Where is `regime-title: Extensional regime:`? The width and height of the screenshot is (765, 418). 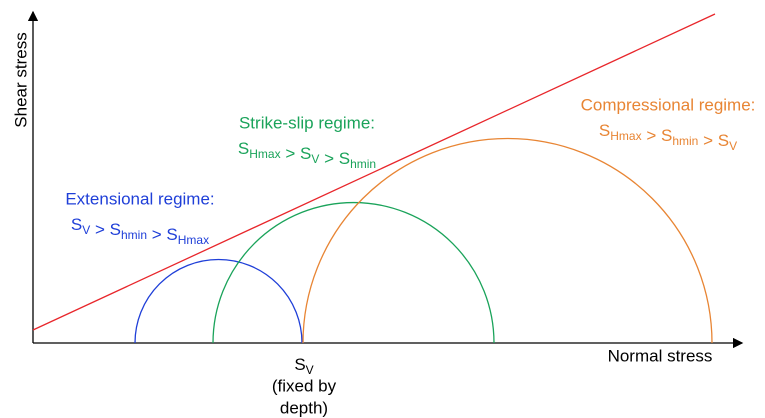 regime-title: Extensional regime: is located at coordinates (139, 198).